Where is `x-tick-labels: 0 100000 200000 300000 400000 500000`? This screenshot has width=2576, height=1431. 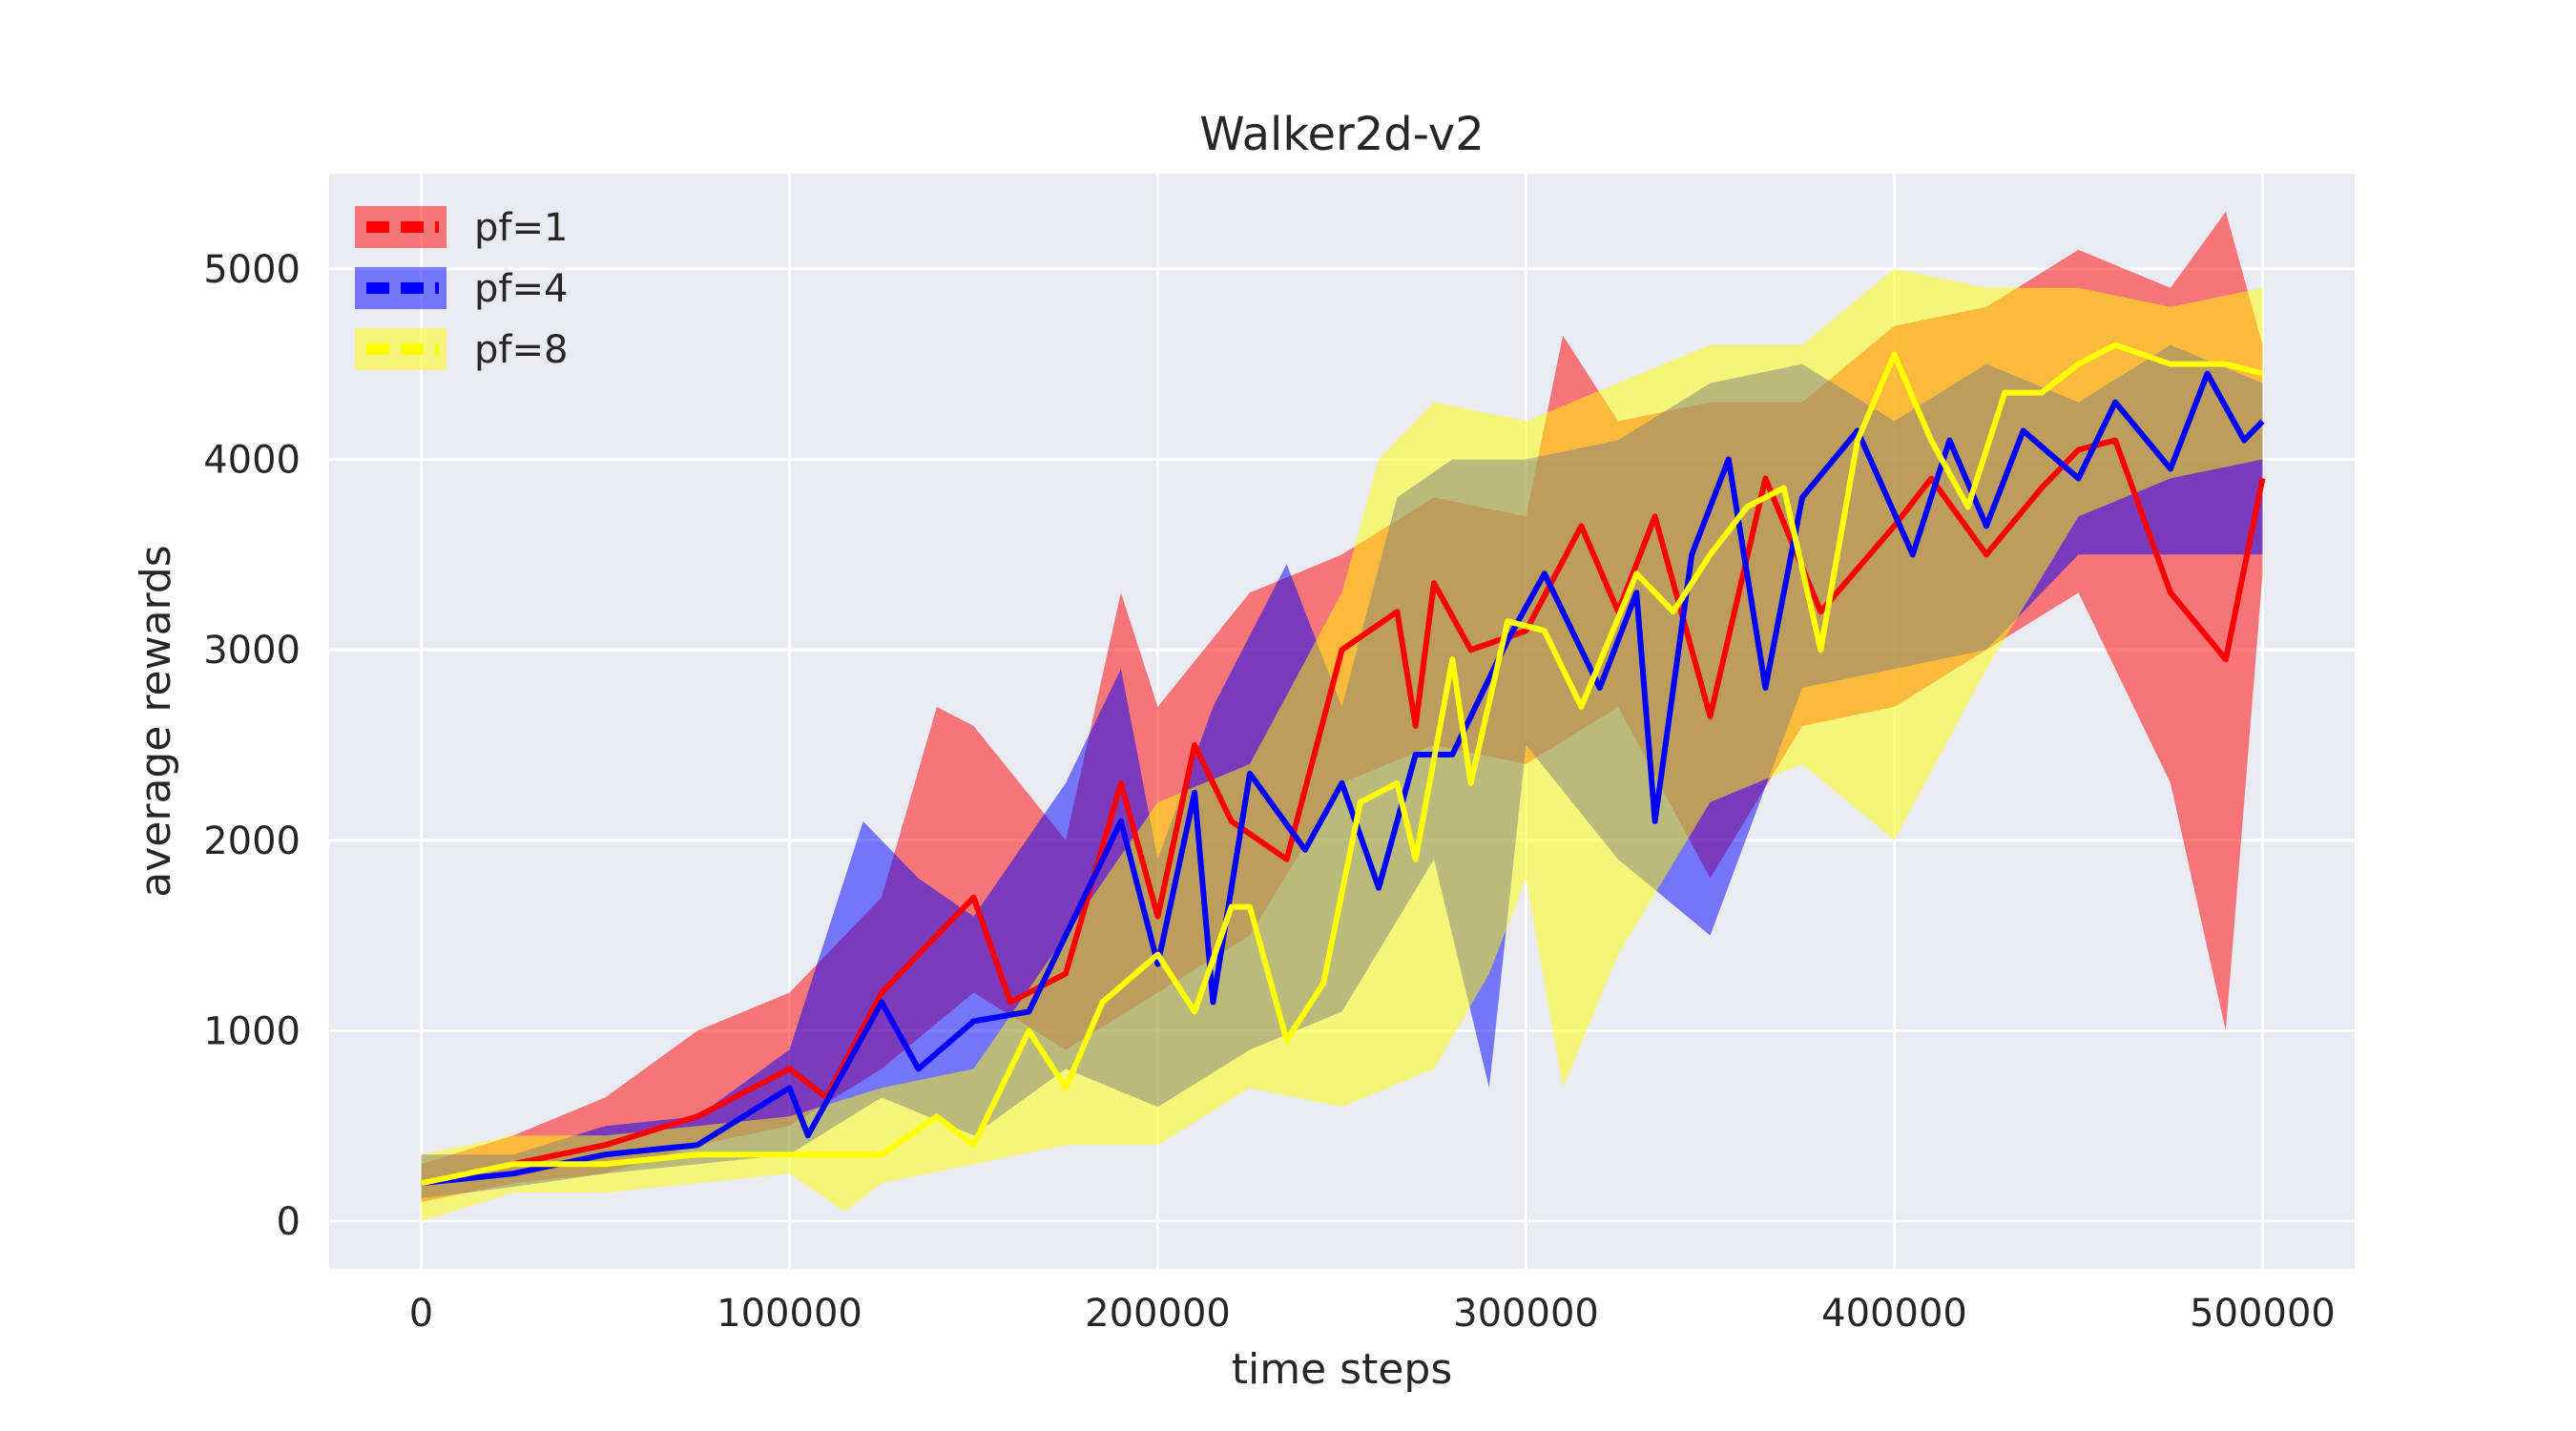
x-tick-labels: 0 100000 200000 300000 400000 500000 is located at coordinates (1372, 1314).